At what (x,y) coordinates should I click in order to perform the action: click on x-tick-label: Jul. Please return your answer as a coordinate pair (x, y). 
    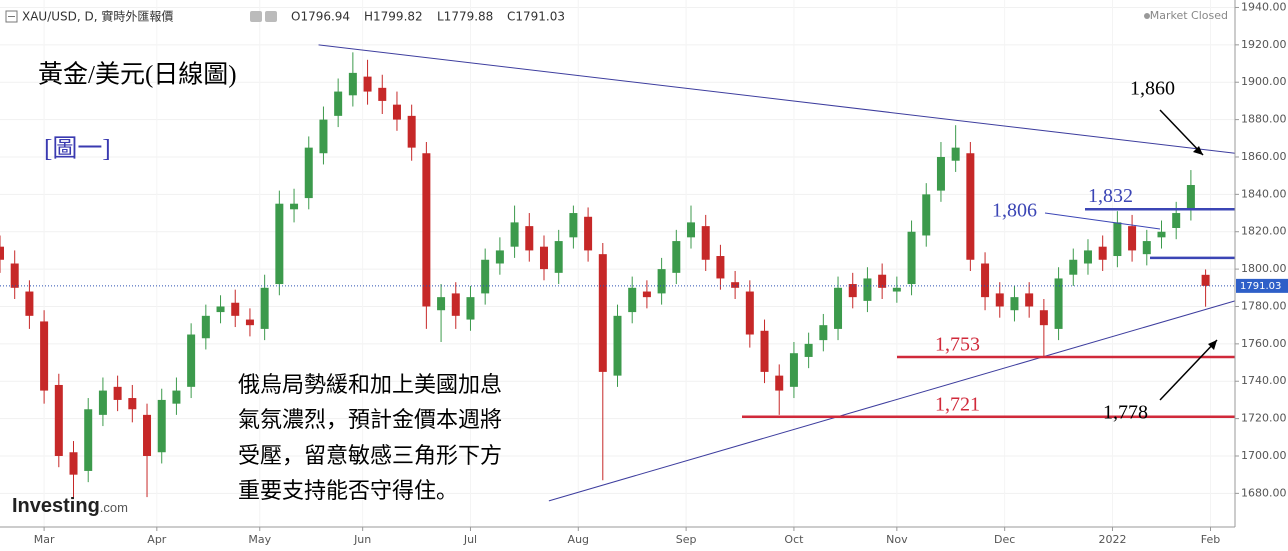
    Looking at the image, I should click on (470, 539).